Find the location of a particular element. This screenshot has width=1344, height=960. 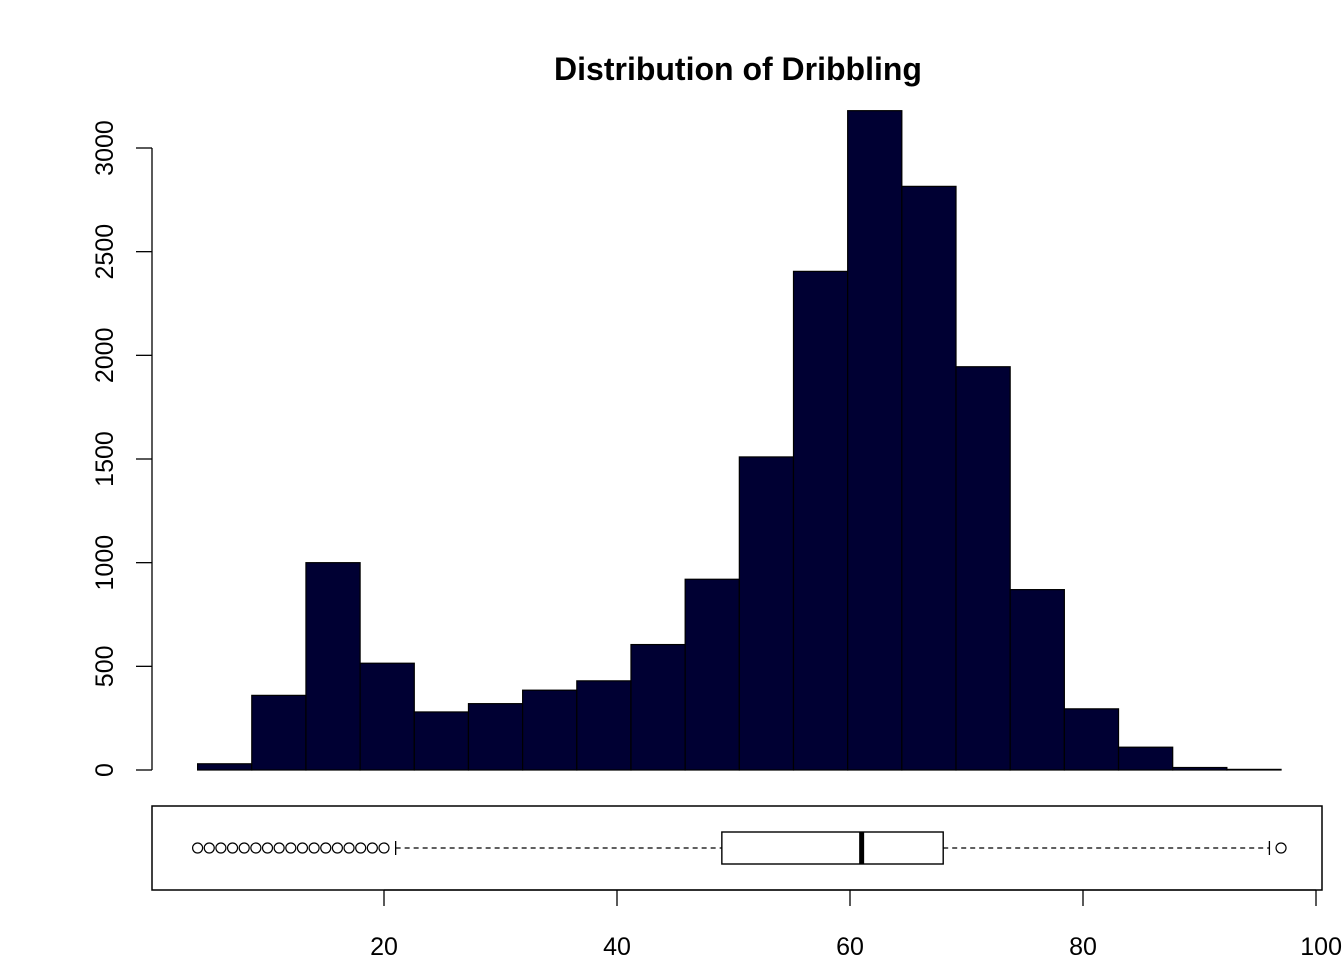

boxplot-box is located at coordinates (832, 848).